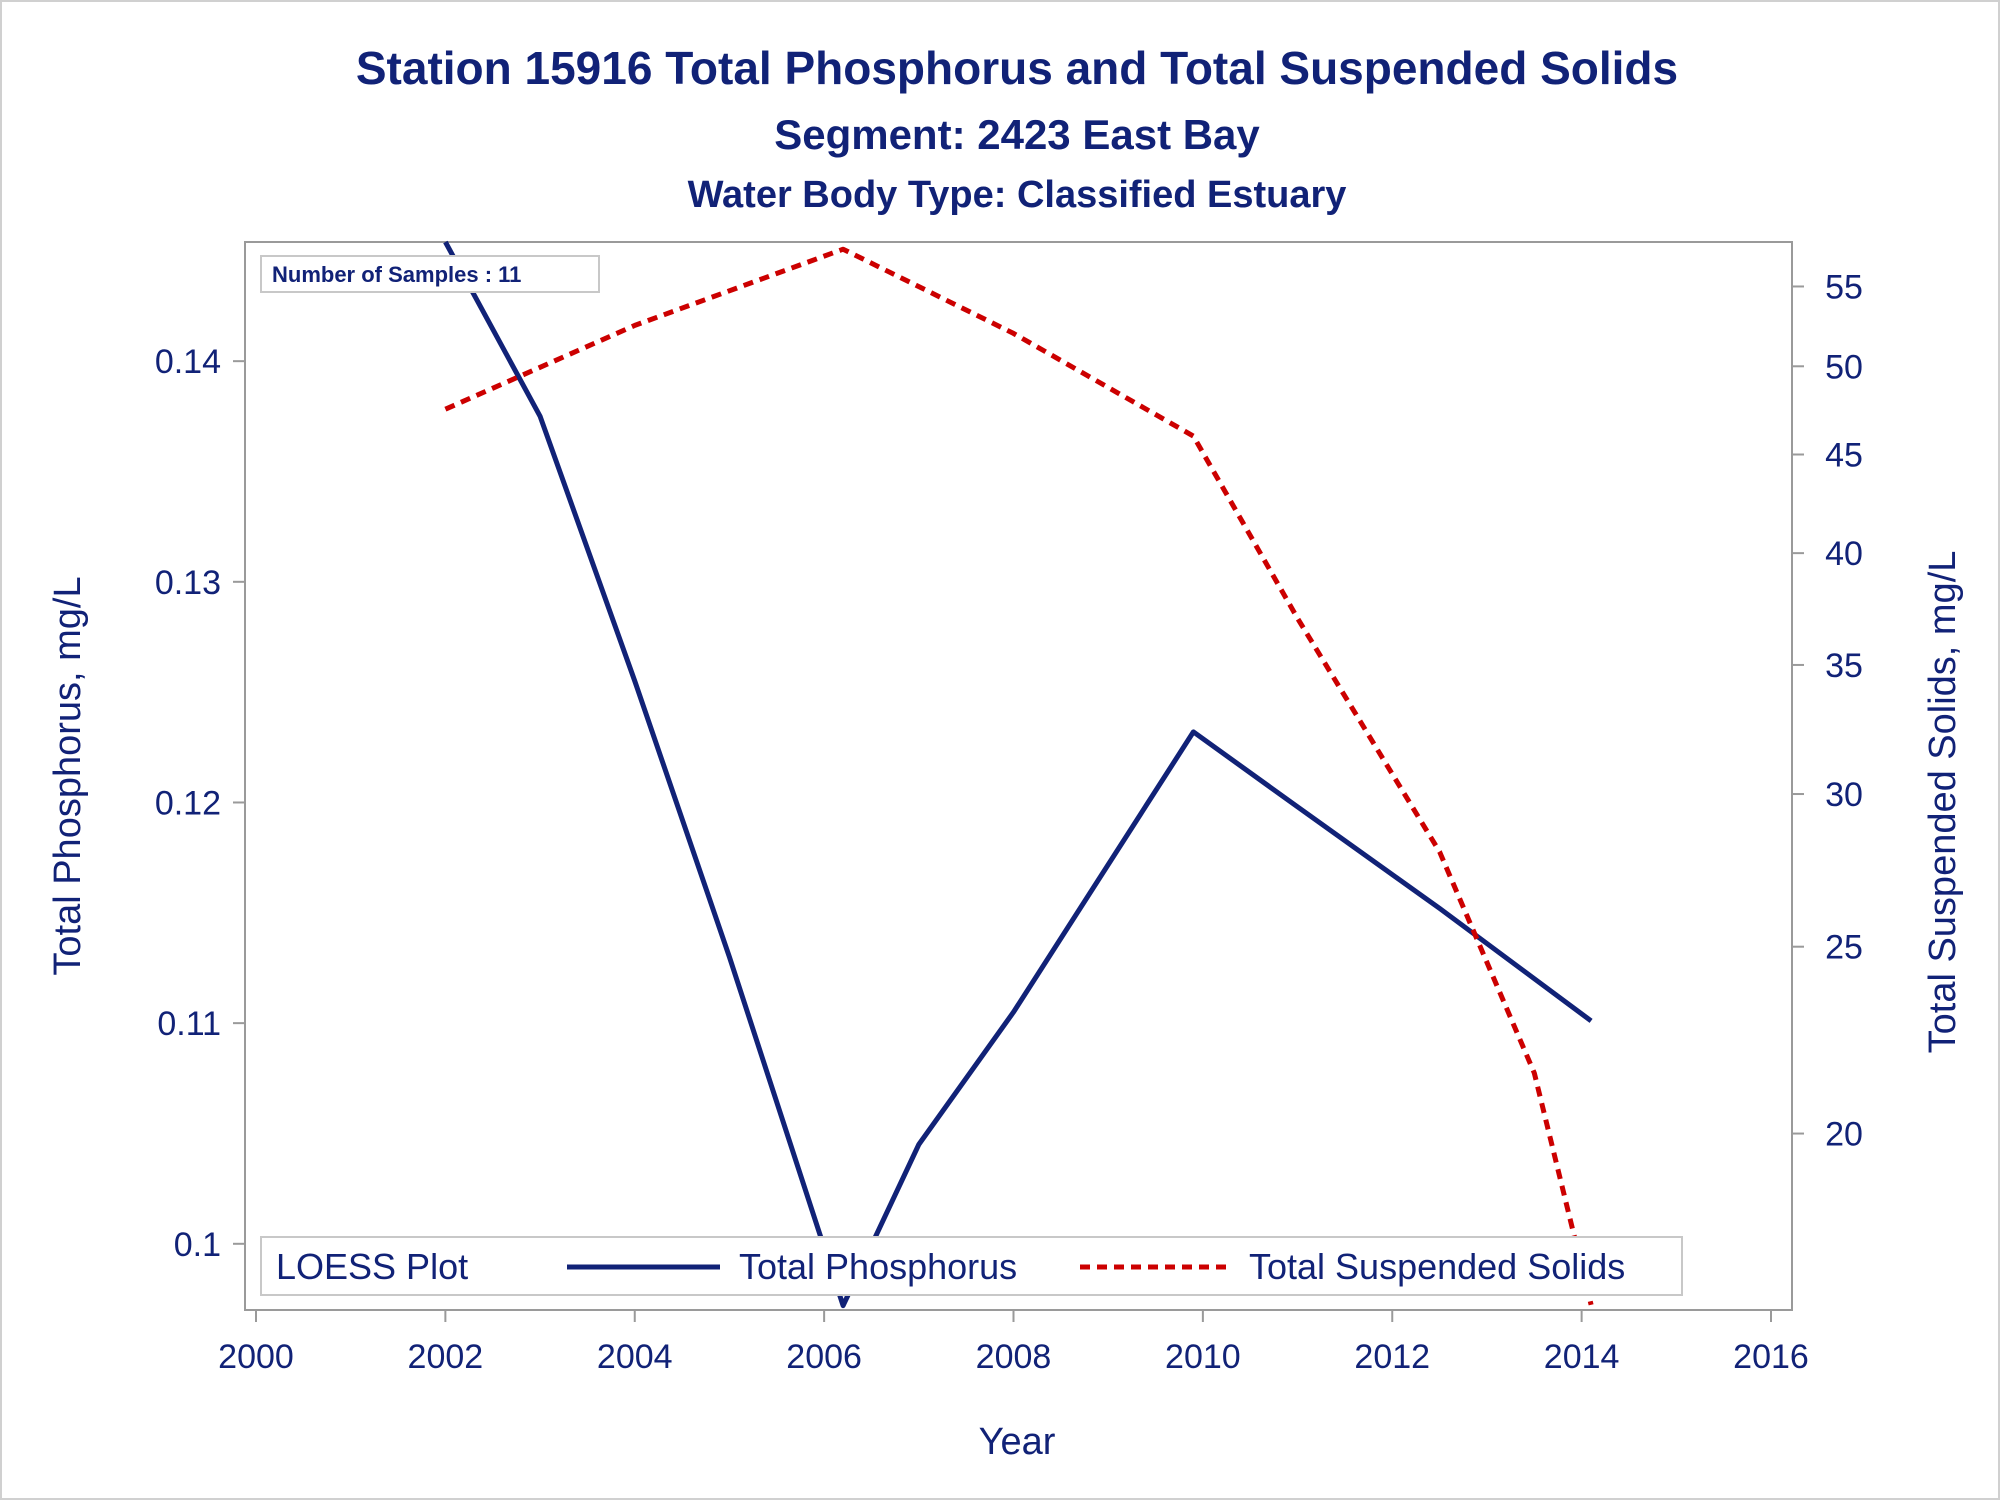  What do you see at coordinates (1943, 802) in the screenshot?
I see `y2-axis-title: Total Suspended Solids, mg/L` at bounding box center [1943, 802].